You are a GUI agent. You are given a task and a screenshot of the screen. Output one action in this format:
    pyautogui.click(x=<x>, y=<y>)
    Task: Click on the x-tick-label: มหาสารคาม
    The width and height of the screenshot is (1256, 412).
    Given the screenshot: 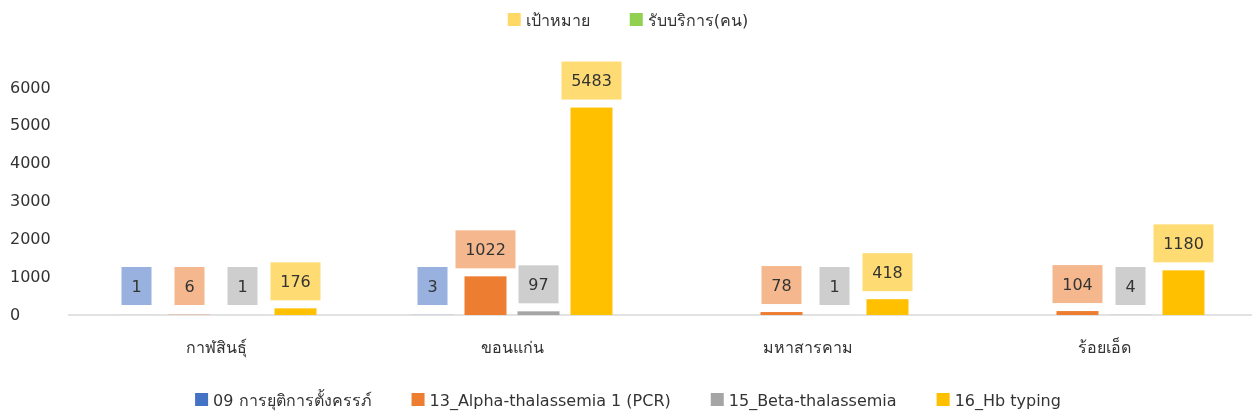 What is the action you would take?
    pyautogui.click(x=808, y=347)
    